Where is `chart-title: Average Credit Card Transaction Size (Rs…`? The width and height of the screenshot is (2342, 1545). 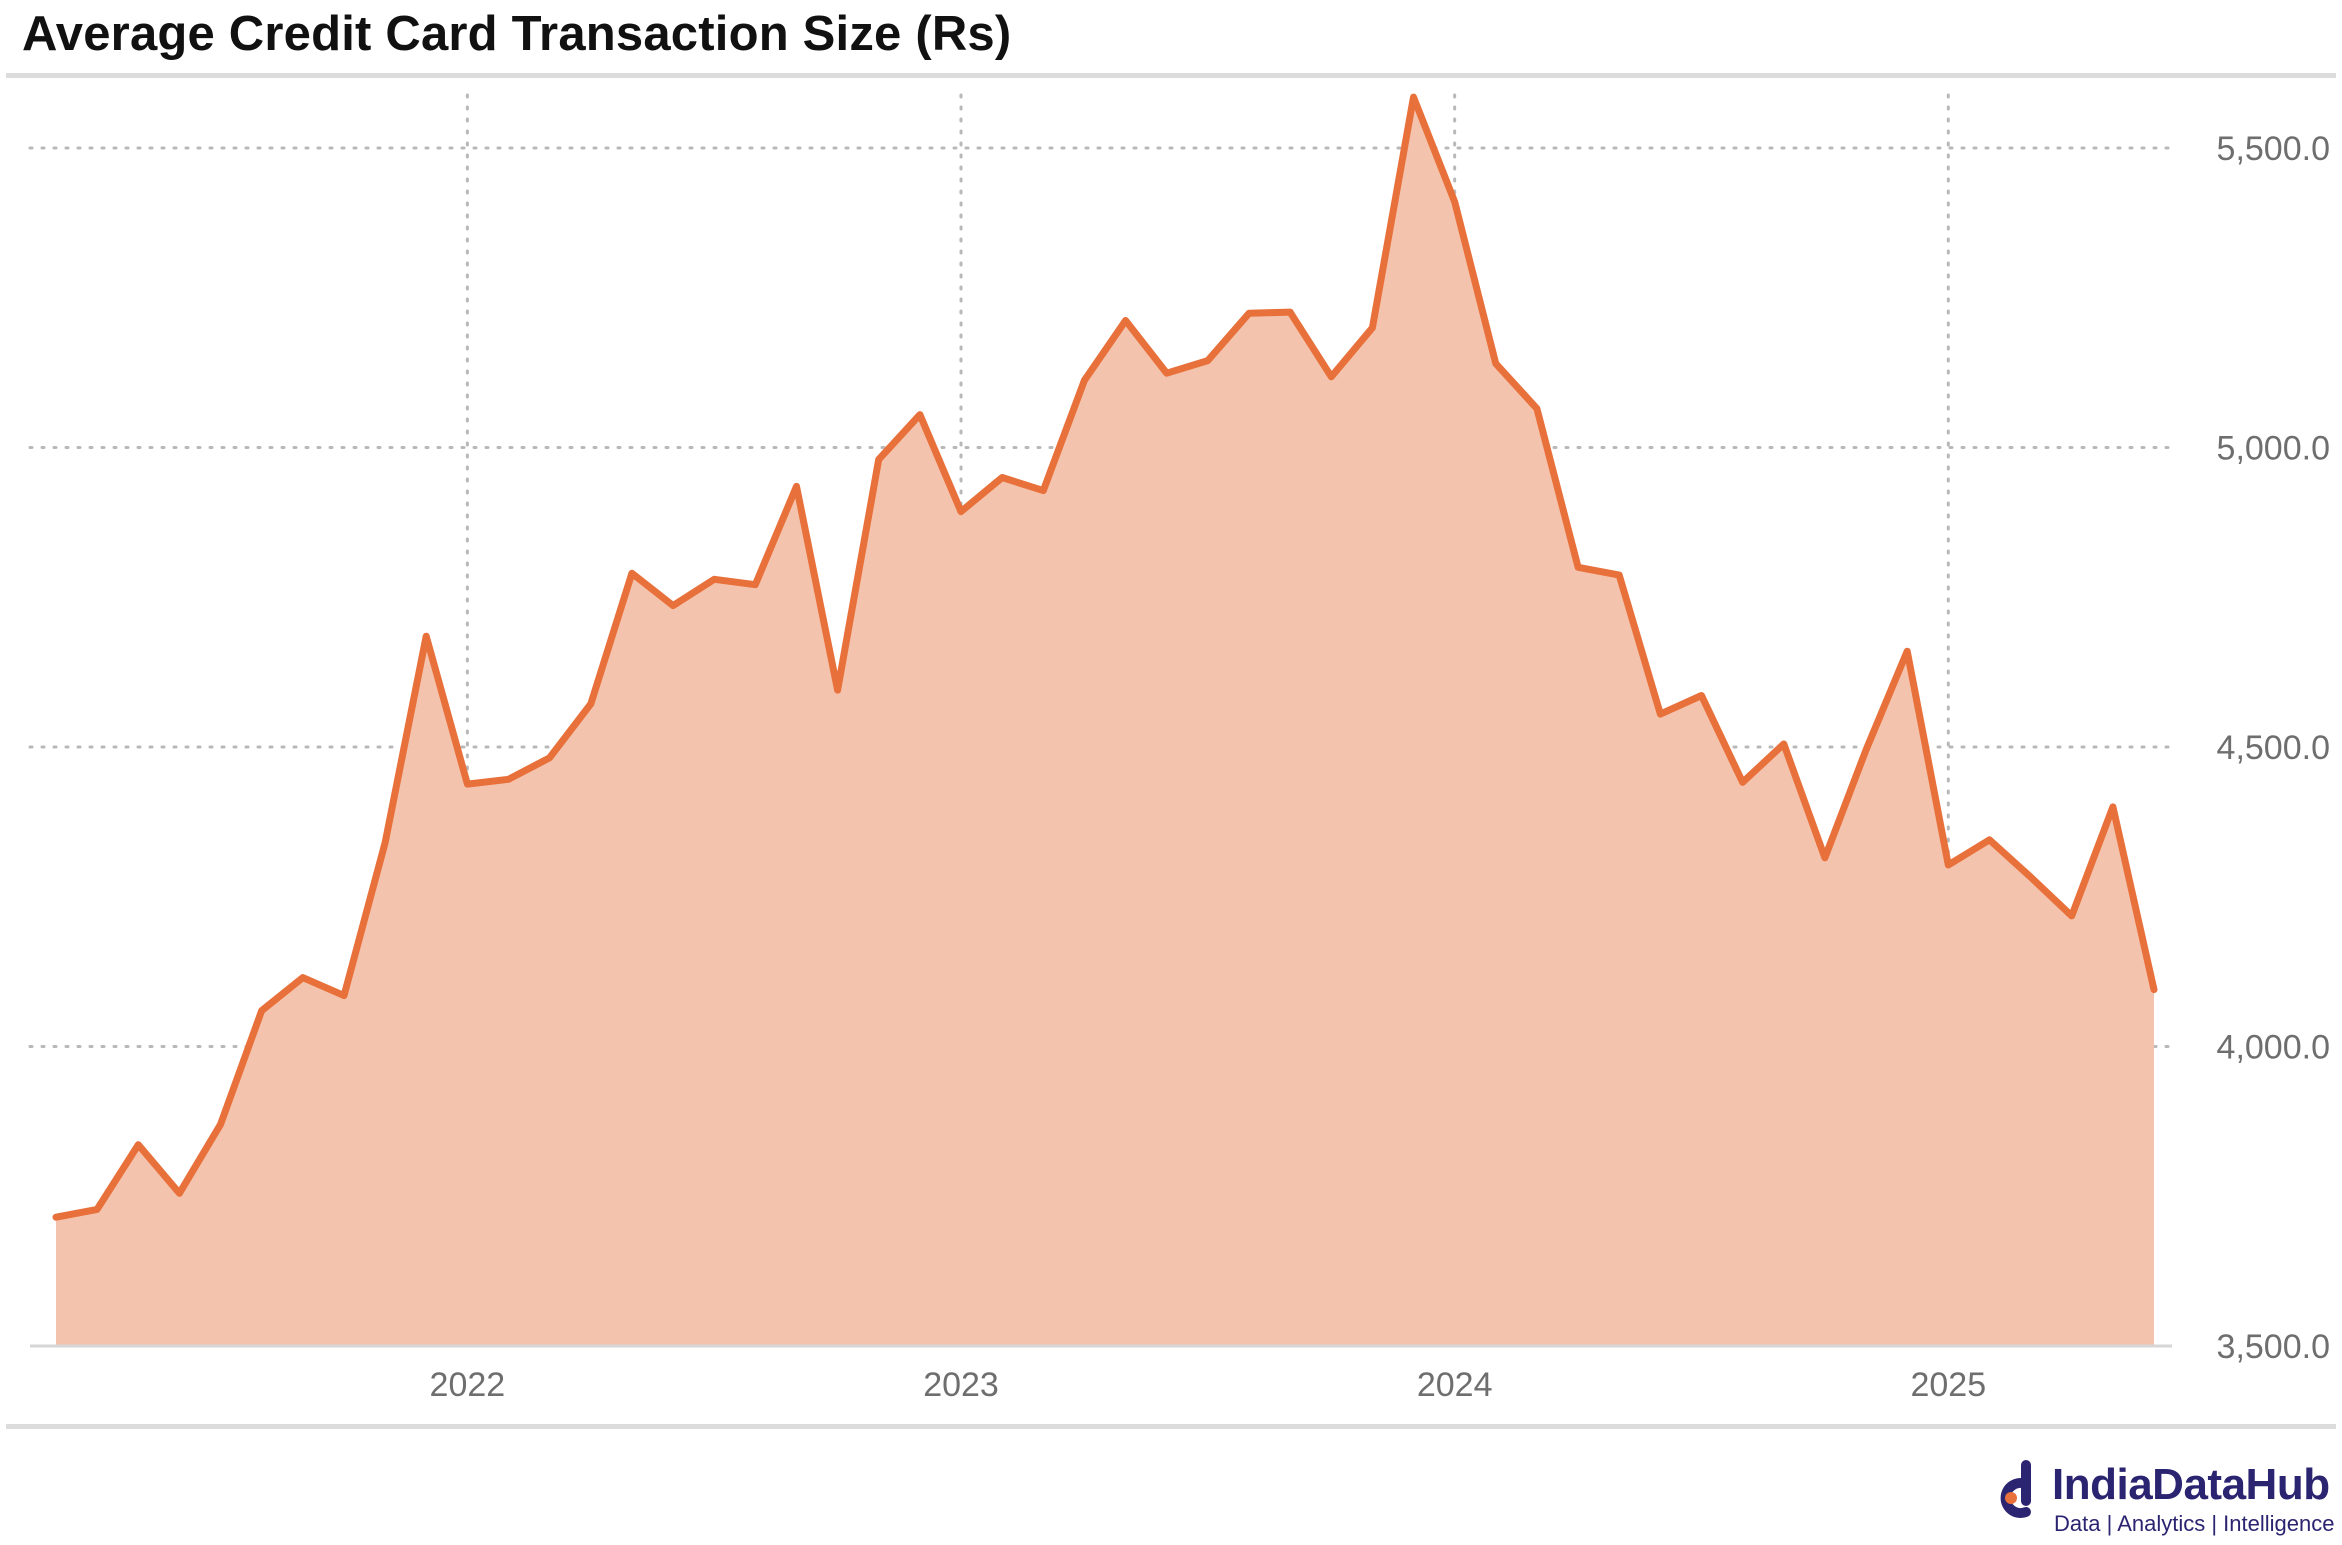 chart-title: Average Credit Card Transaction Size (Rs… is located at coordinates (517, 34).